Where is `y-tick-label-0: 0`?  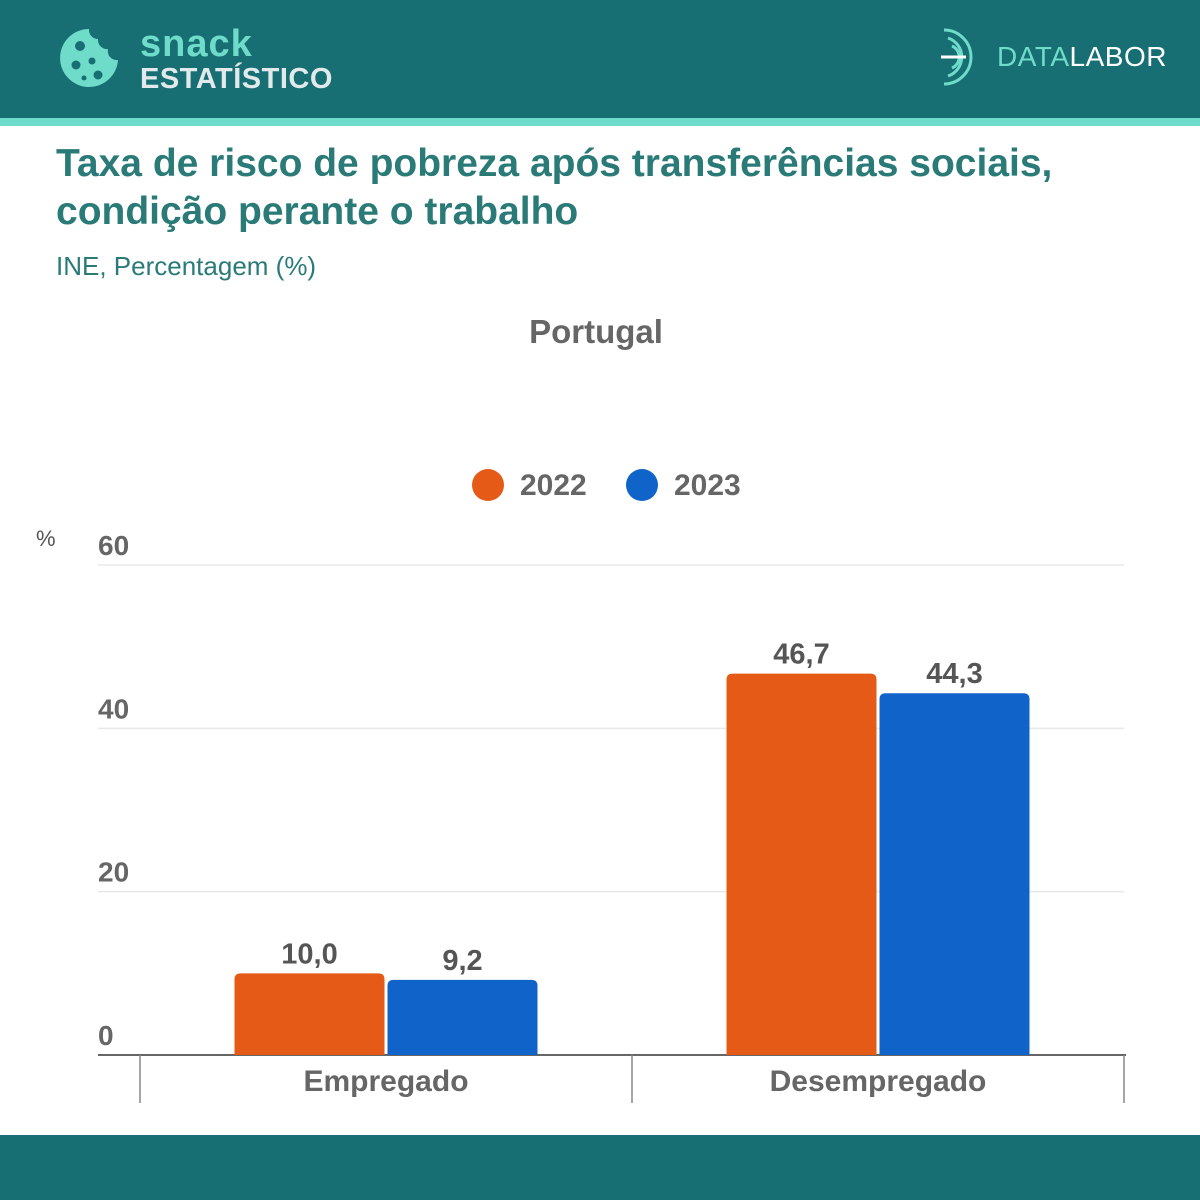 y-tick-label-0: 0 is located at coordinates (106, 1035).